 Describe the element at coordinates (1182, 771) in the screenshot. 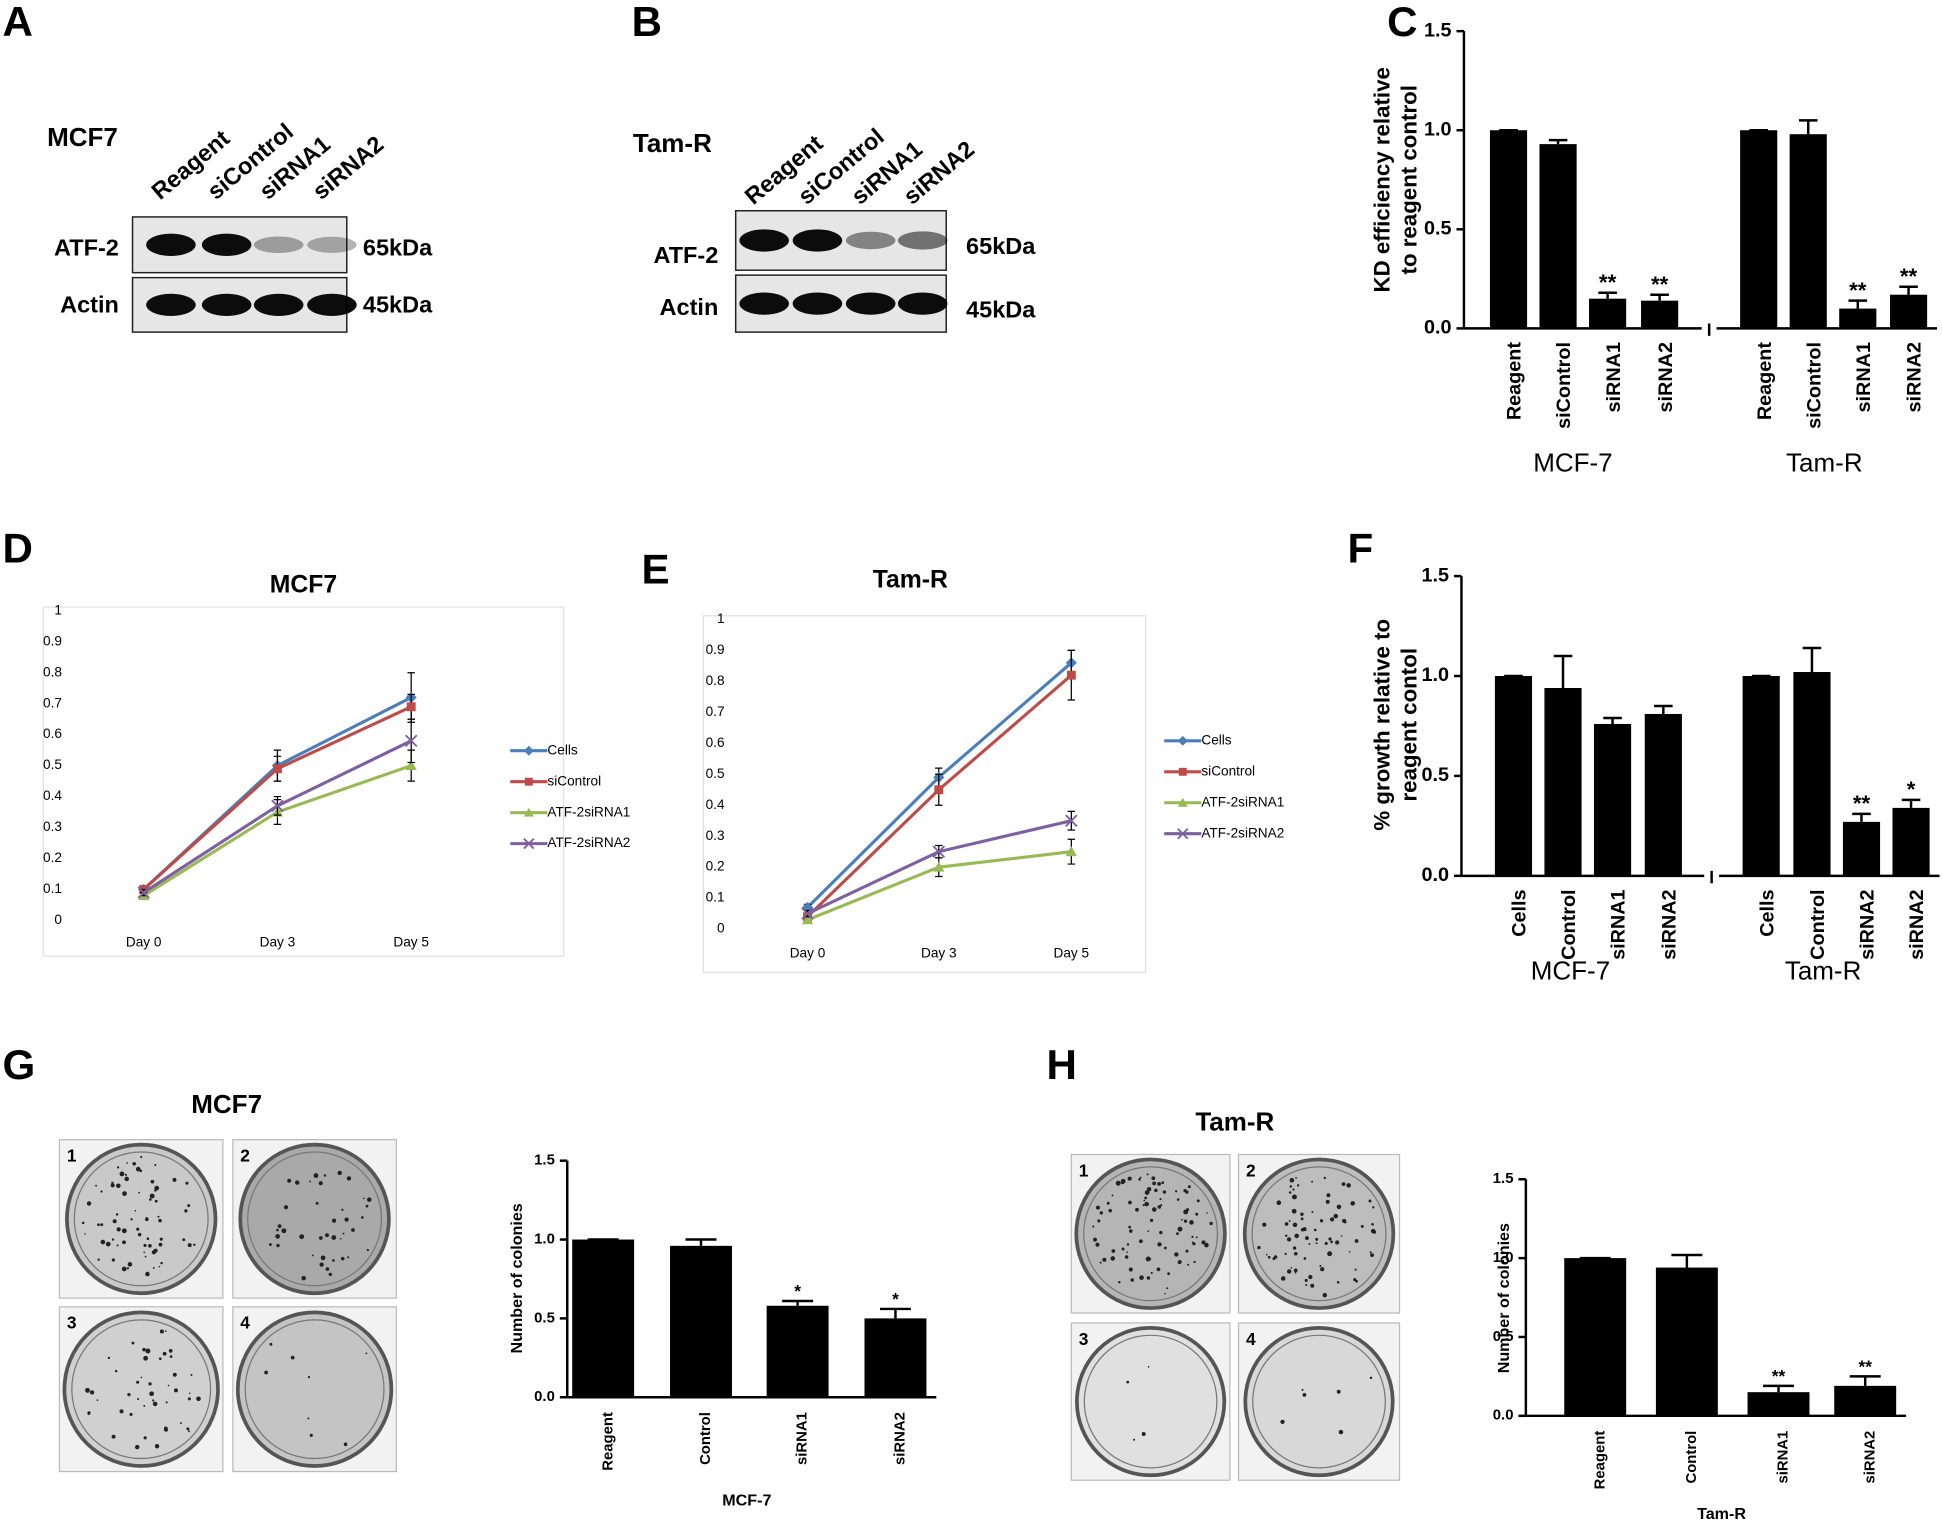

I see `legend-marker` at that location.